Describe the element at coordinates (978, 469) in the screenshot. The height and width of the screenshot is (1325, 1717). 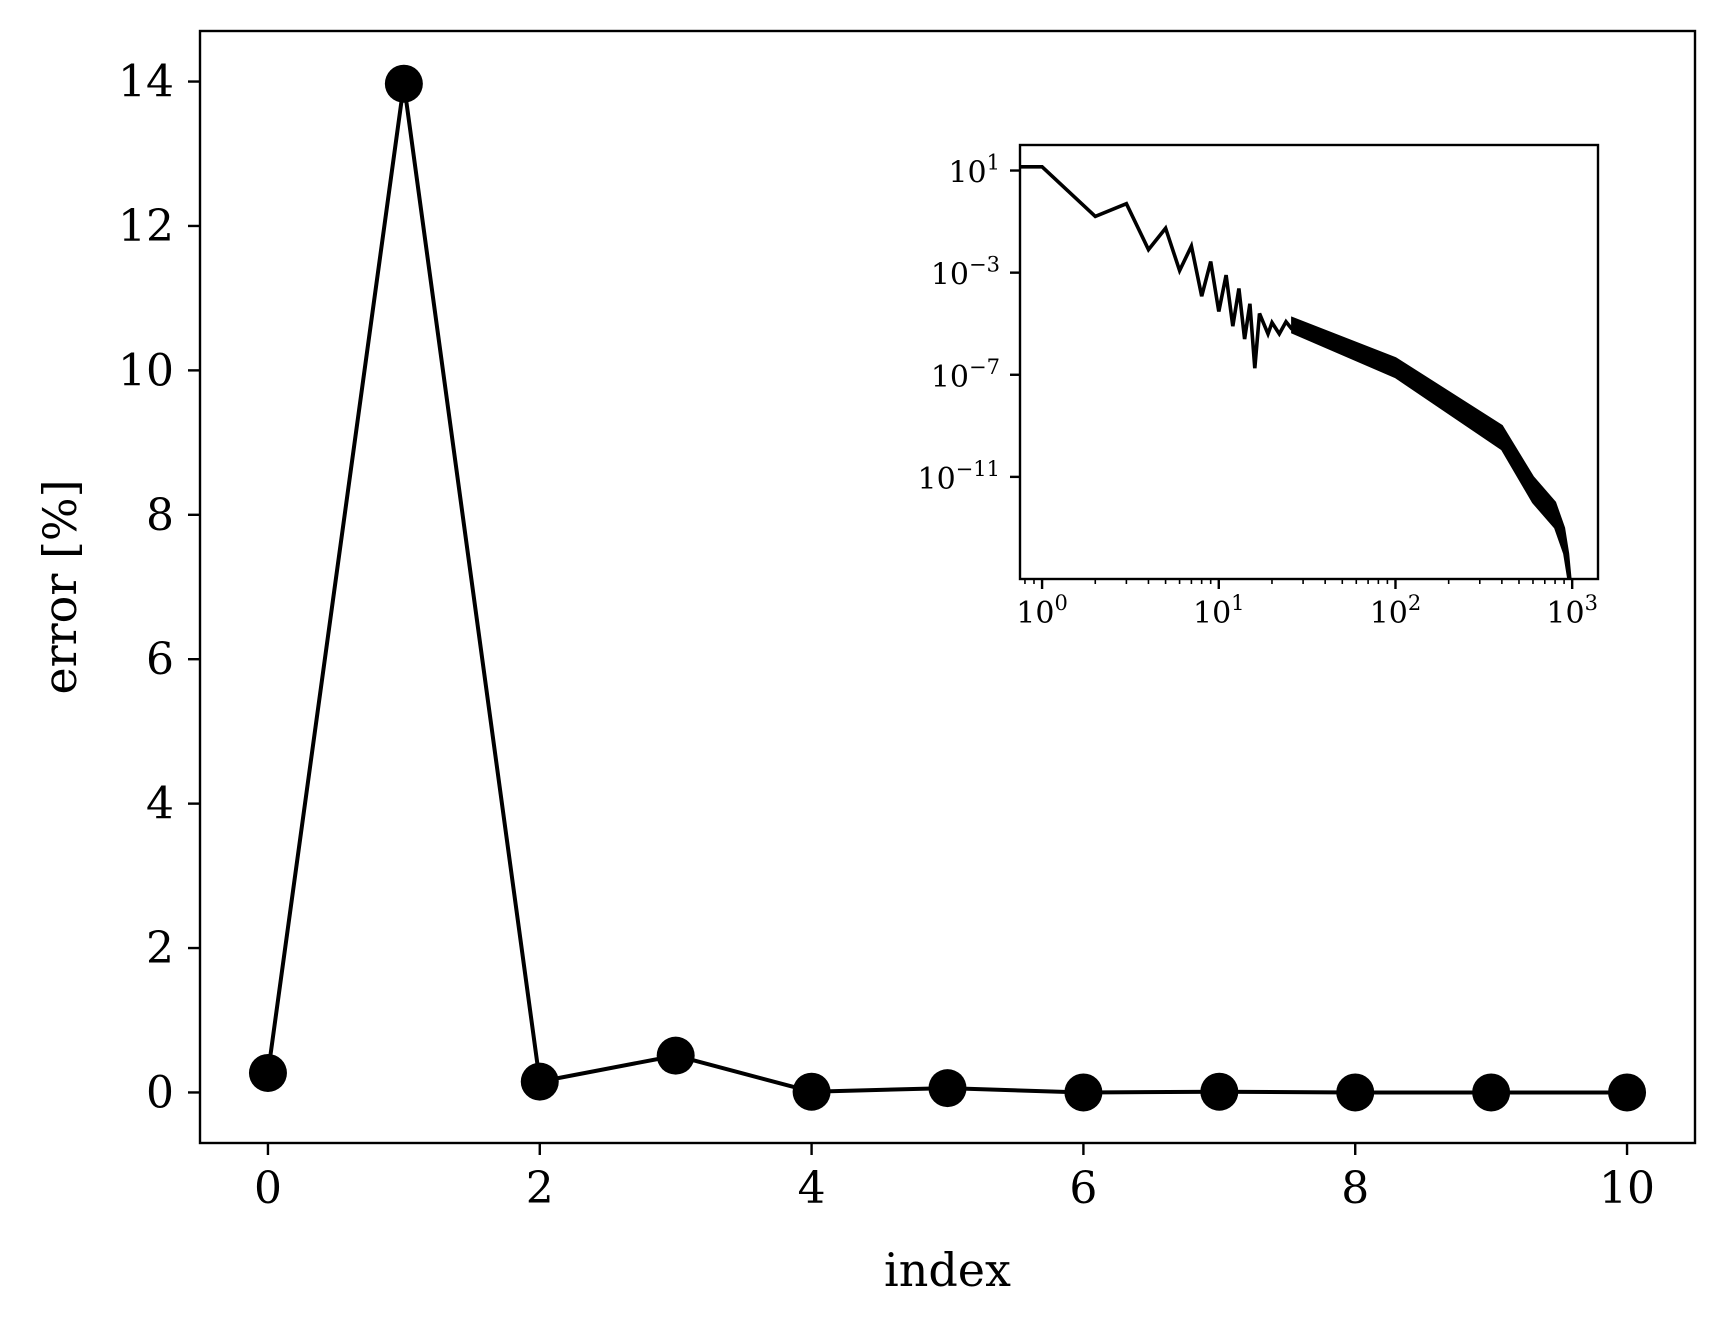
I see `inset-y-tick-exponent: −11` at that location.